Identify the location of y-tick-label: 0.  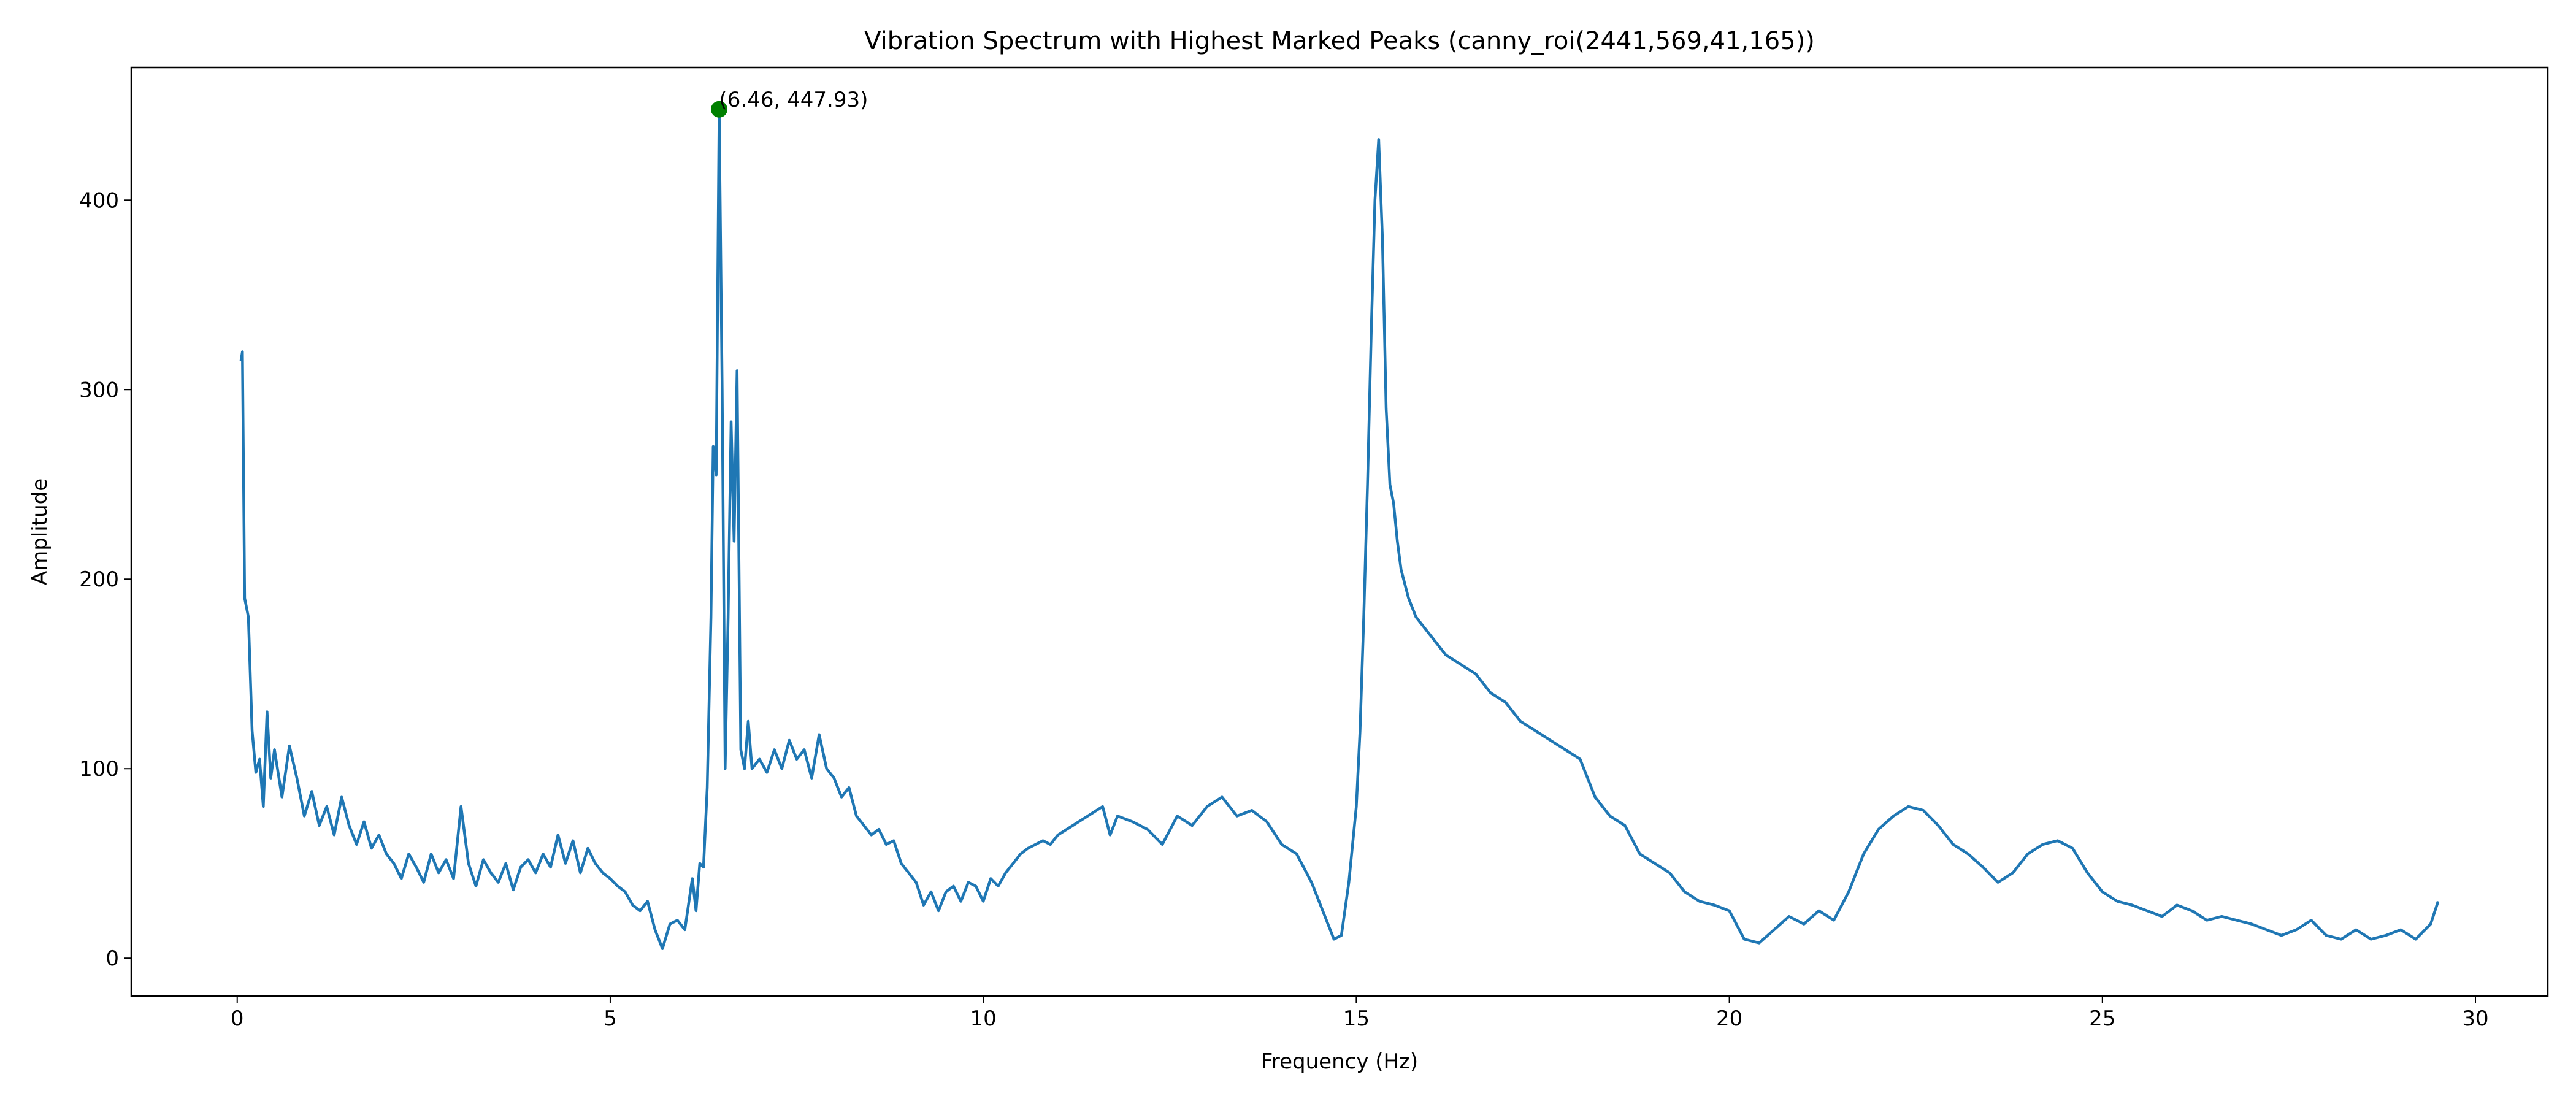
(112, 958).